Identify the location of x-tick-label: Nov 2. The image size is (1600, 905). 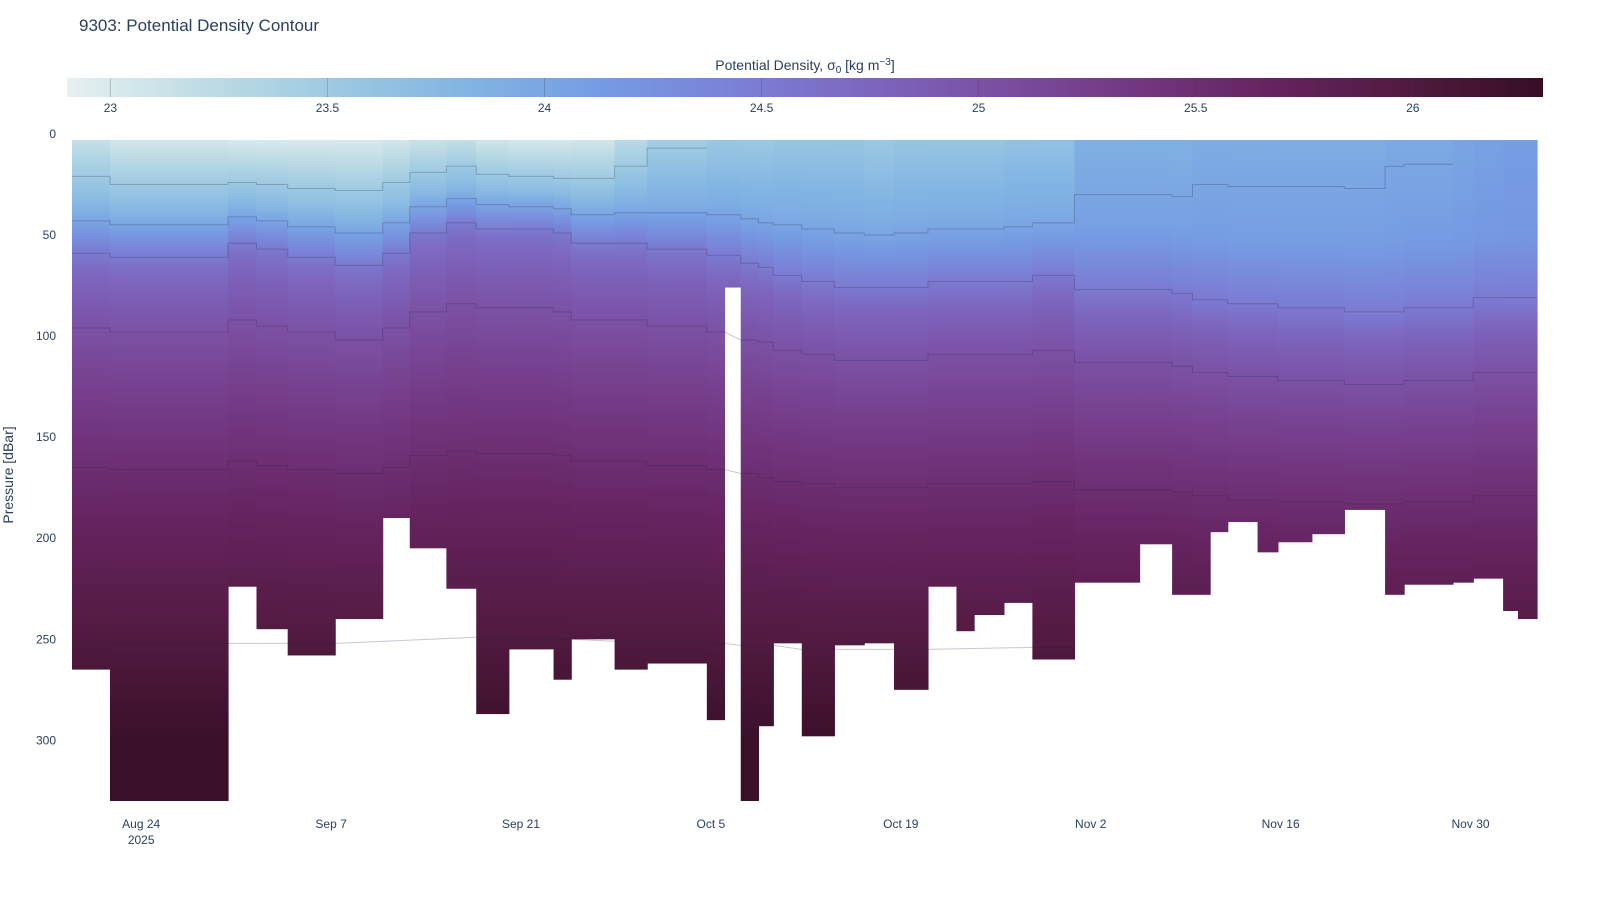
(1091, 824).